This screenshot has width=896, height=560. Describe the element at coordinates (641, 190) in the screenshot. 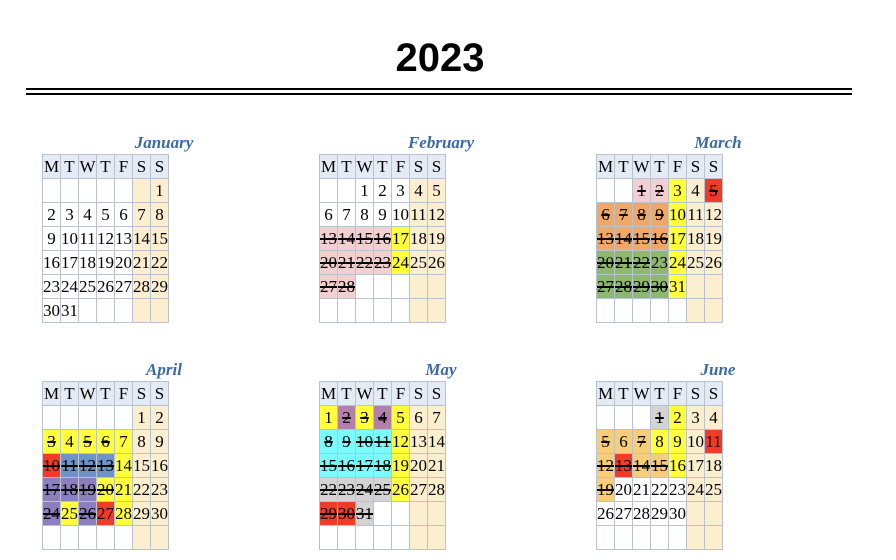

I see `day-cell: 1` at that location.